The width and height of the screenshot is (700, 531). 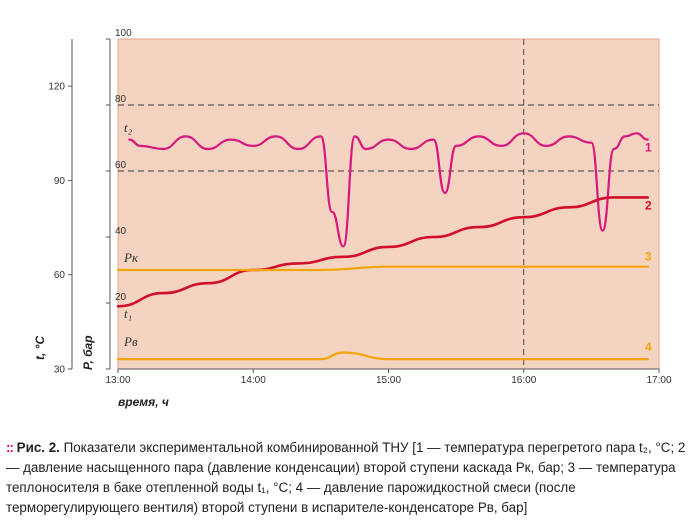 What do you see at coordinates (648, 148) in the screenshot?
I see `series-1-number: 1` at bounding box center [648, 148].